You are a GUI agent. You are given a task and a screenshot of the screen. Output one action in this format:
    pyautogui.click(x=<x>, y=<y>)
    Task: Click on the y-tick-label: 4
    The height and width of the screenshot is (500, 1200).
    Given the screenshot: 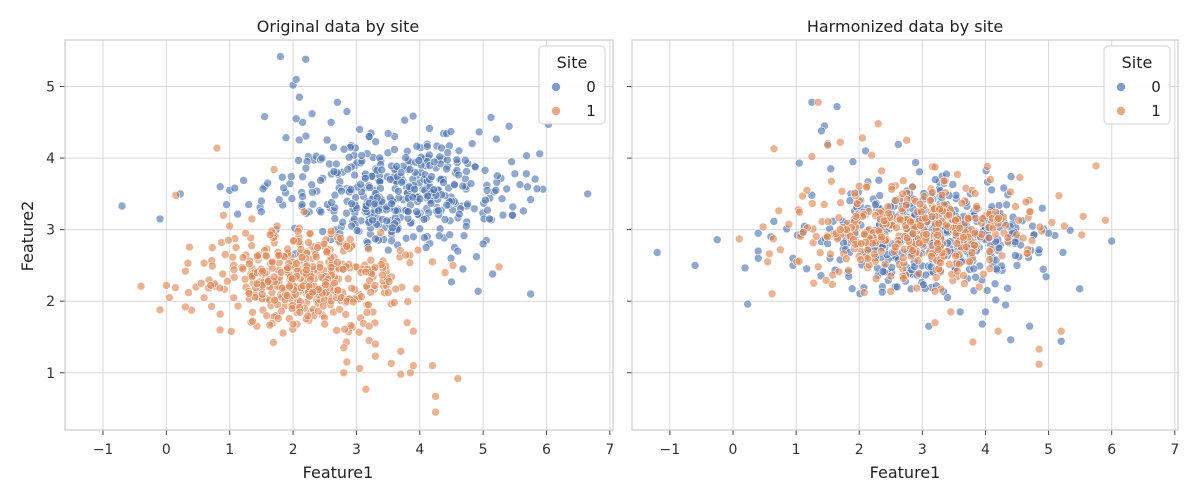 What is the action you would take?
    pyautogui.click(x=50, y=159)
    